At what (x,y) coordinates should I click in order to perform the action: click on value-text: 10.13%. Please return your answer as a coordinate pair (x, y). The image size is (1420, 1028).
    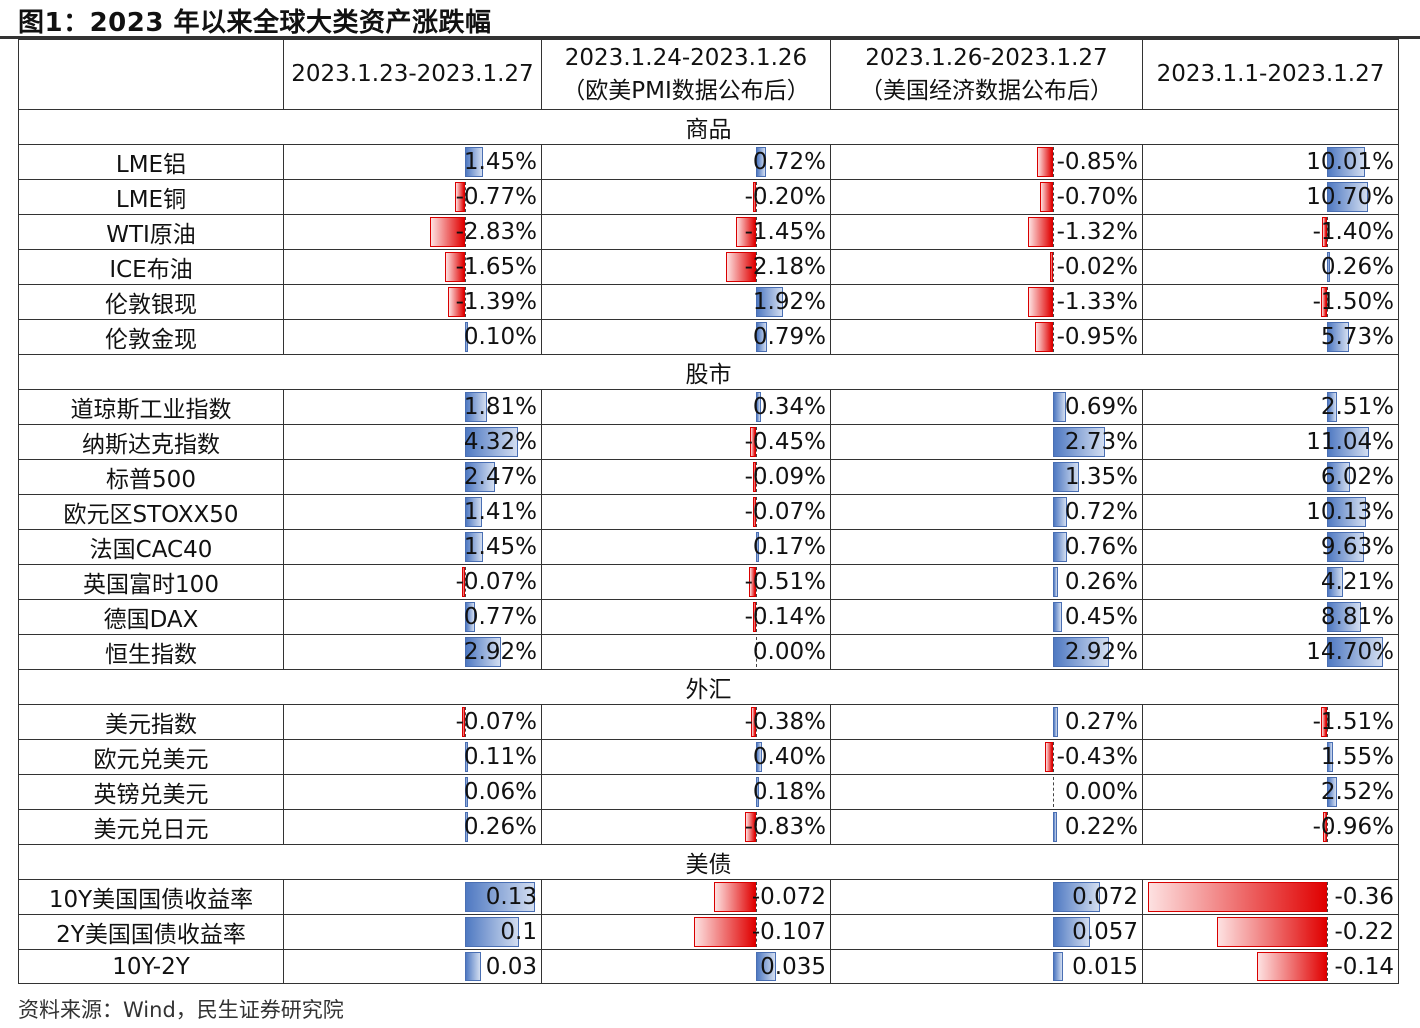
    Looking at the image, I should click on (1350, 512).